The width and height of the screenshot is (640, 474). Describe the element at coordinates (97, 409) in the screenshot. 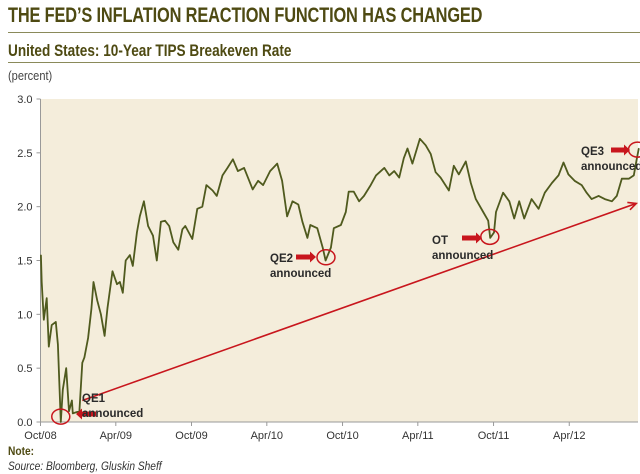

I see `annotation-qe1: QE1 announced` at that location.